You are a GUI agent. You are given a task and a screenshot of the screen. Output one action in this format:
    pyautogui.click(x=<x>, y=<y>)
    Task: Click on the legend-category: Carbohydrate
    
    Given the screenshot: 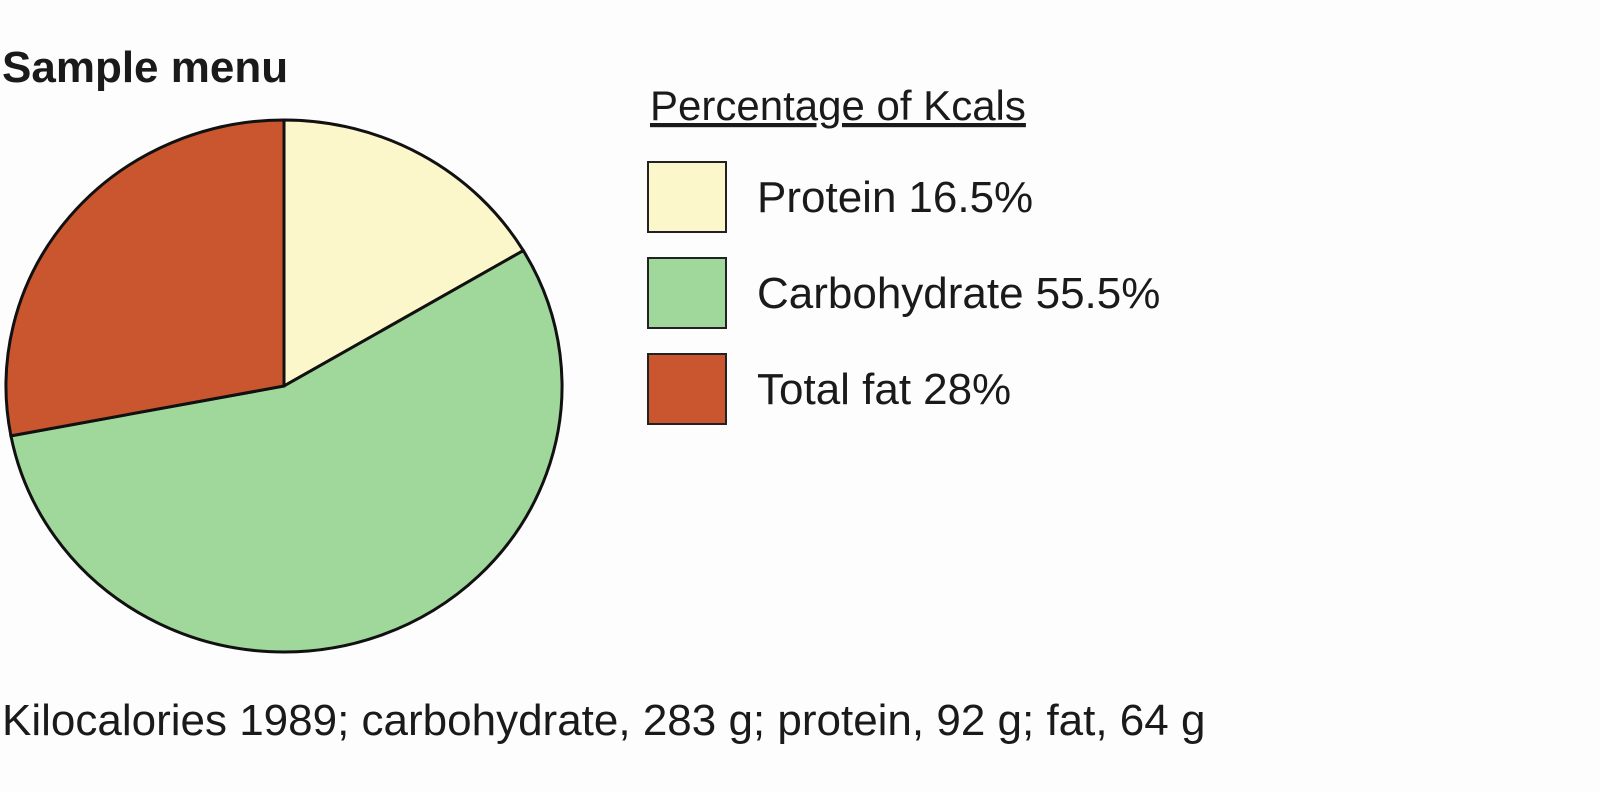 What is the action you would take?
    pyautogui.click(x=890, y=293)
    